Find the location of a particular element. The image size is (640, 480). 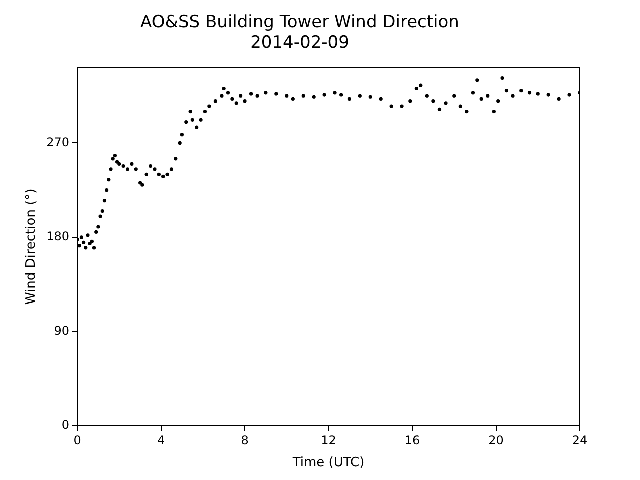

y-tick-label: 90 is located at coordinates (62, 331).